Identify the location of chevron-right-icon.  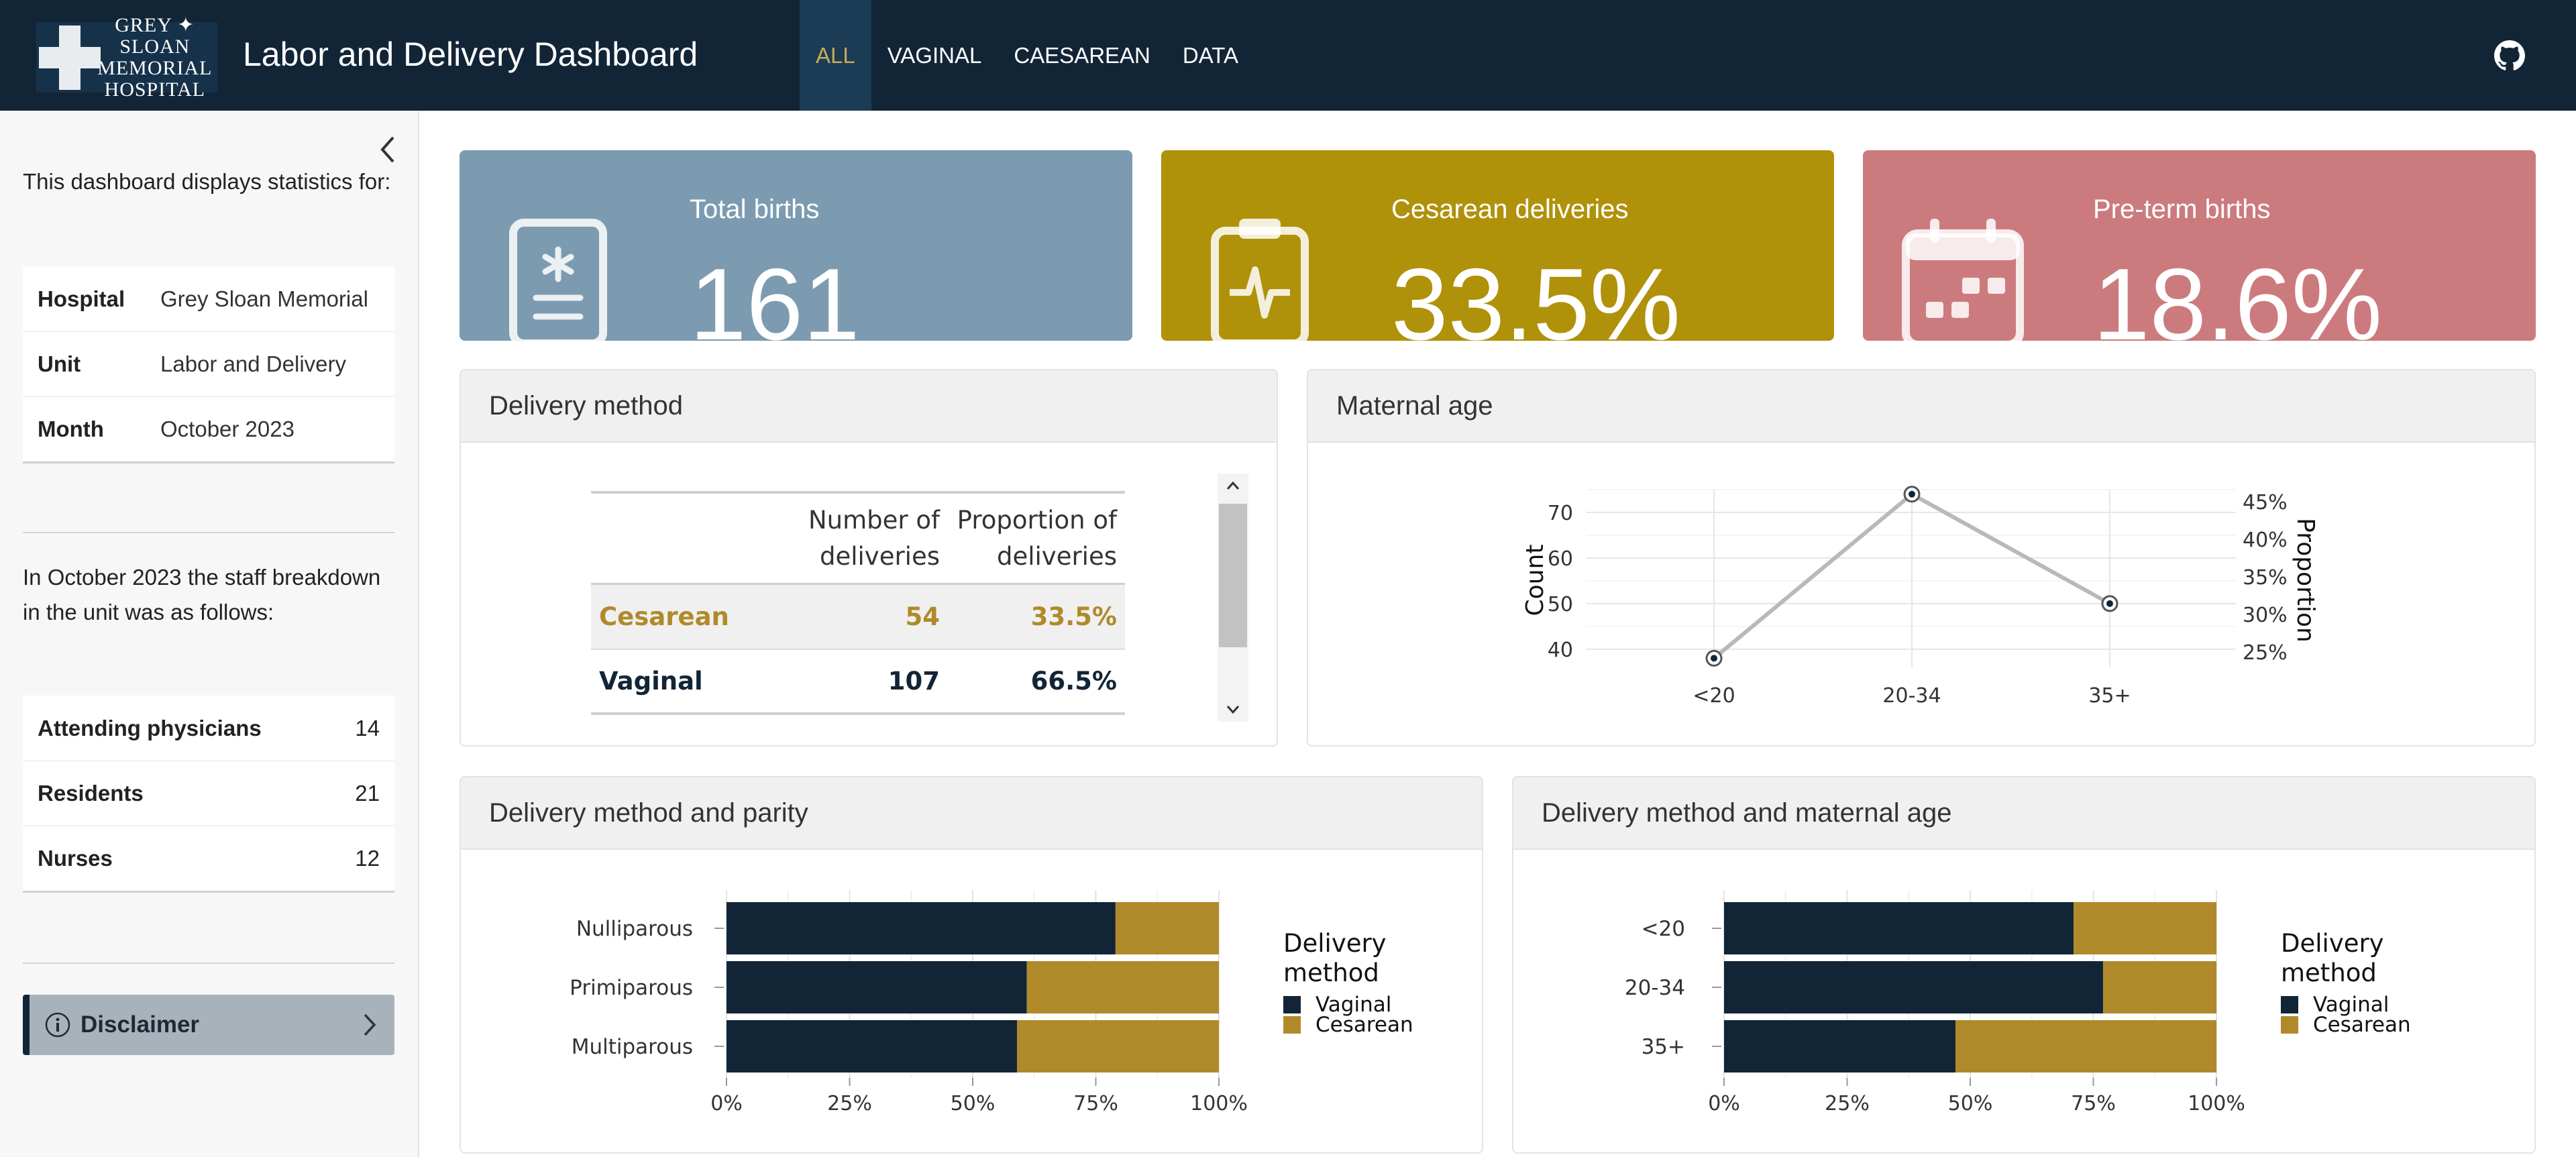
(370, 1024).